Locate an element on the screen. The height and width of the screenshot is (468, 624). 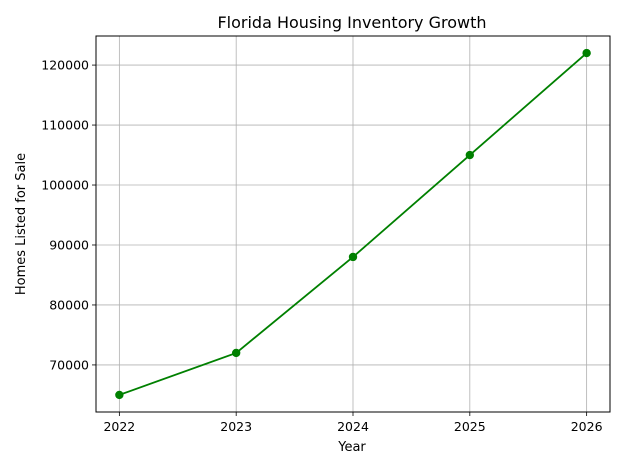
y-tick-label: 120000 is located at coordinates (65, 65).